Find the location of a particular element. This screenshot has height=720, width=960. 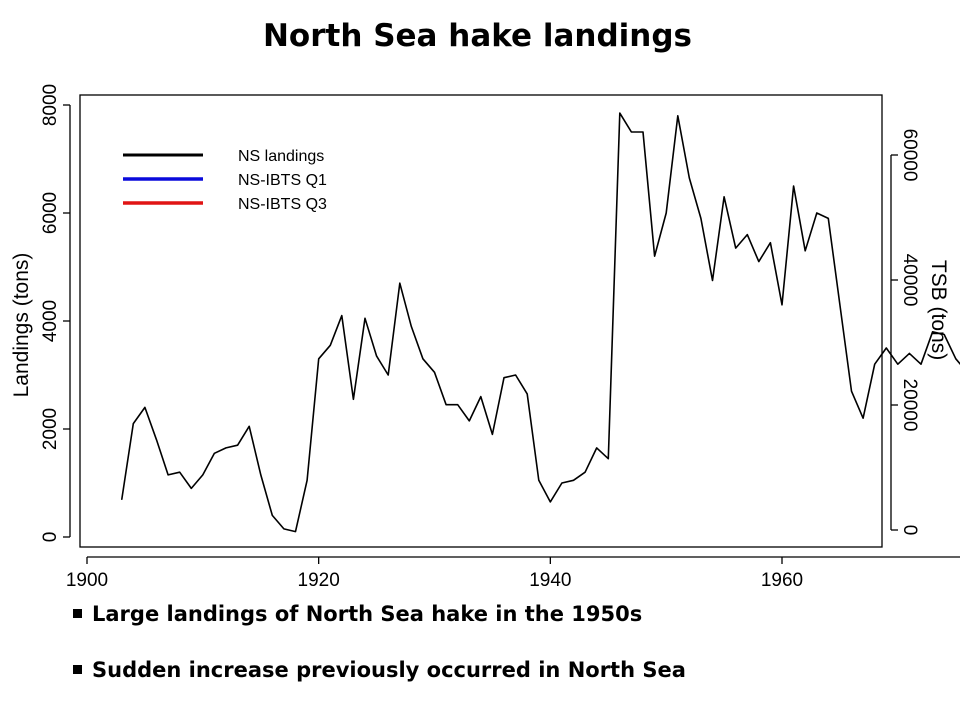

chart-legend: NS landings NS-IBTS Q1 NS-IBTS Q3 is located at coordinates (225, 180).